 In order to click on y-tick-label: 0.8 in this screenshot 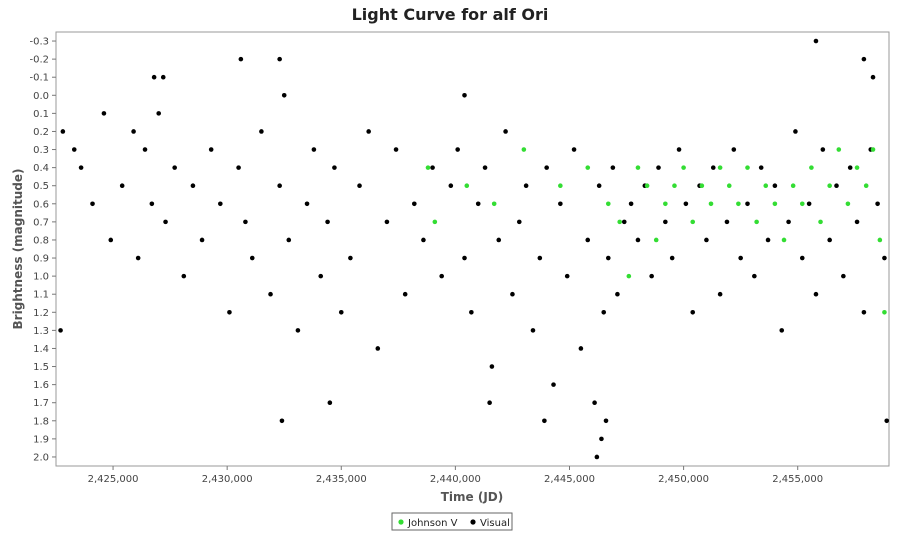, I will do `click(41, 240)`.